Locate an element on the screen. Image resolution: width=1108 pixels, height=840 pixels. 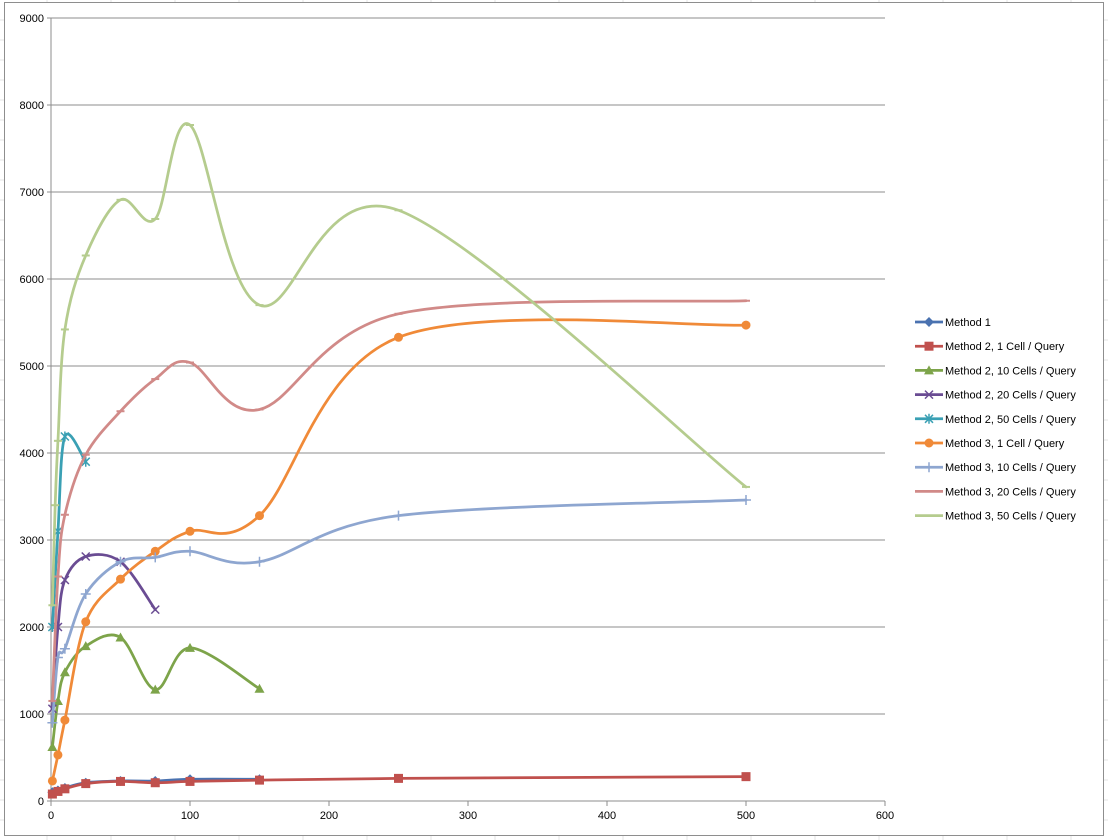
x-tick-label: 500 is located at coordinates (746, 816).